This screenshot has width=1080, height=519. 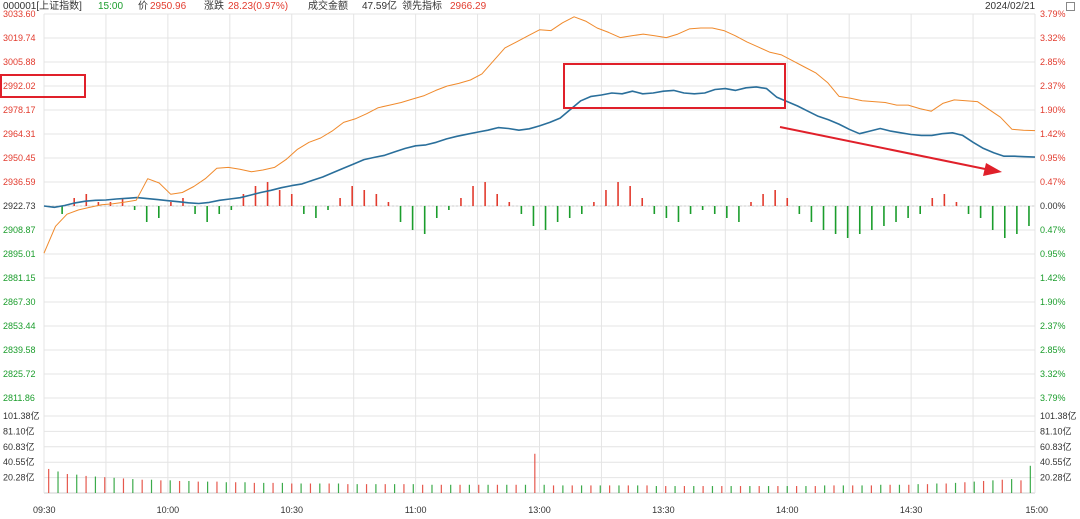 I want to click on change-label: 涨跌, so click(x=214, y=6).